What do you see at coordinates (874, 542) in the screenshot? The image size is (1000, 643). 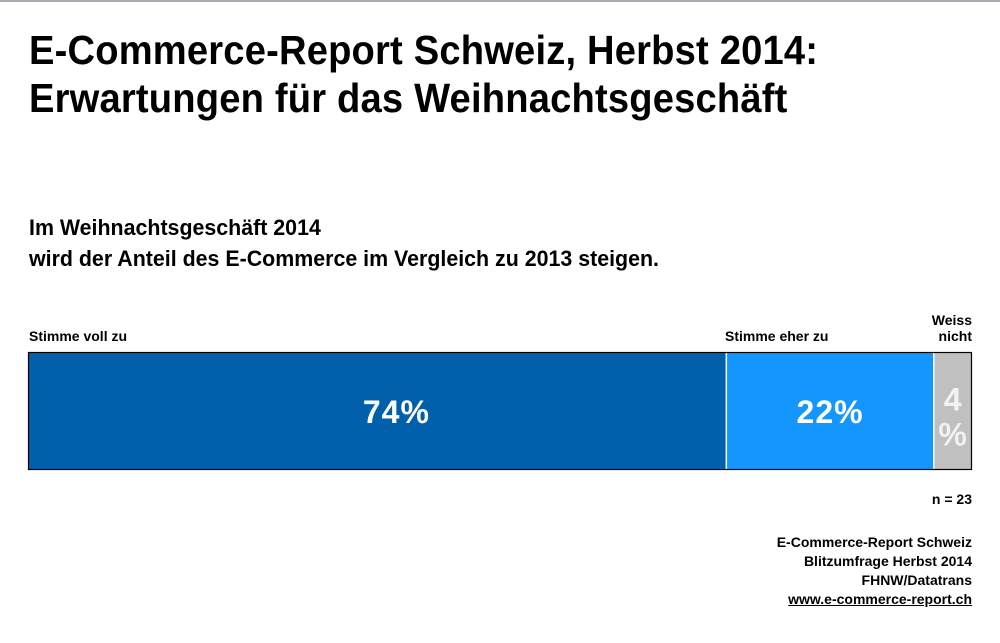 I see `source-line-1: E-Commerce-Report Schweiz` at bounding box center [874, 542].